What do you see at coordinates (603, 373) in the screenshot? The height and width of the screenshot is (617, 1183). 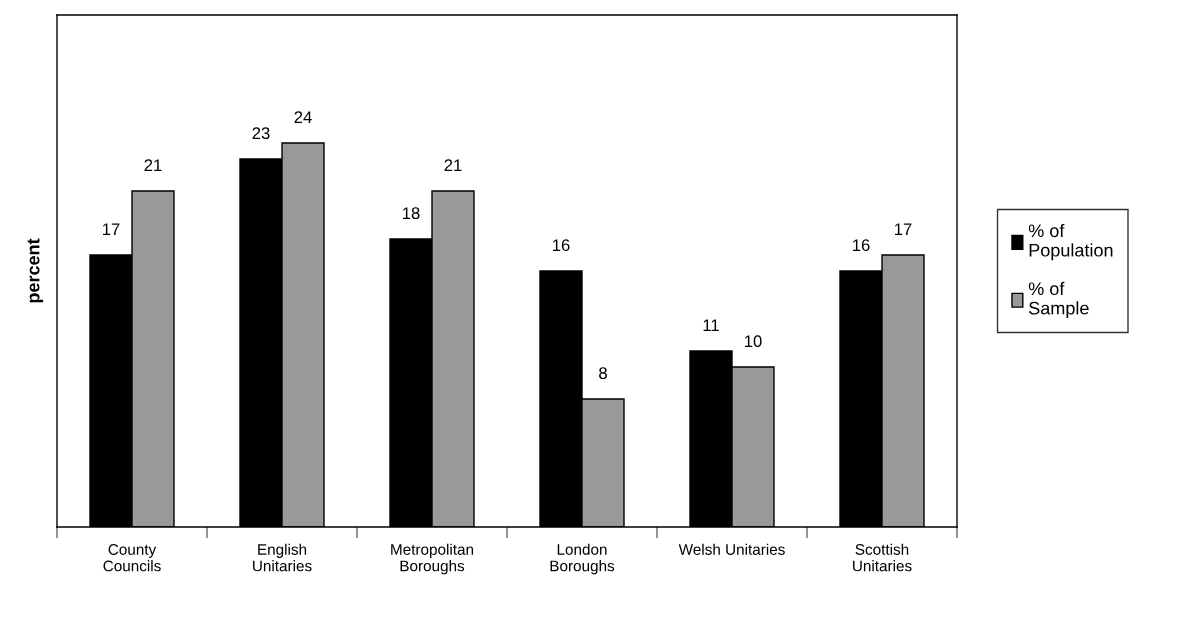 I see `data-label: 8` at bounding box center [603, 373].